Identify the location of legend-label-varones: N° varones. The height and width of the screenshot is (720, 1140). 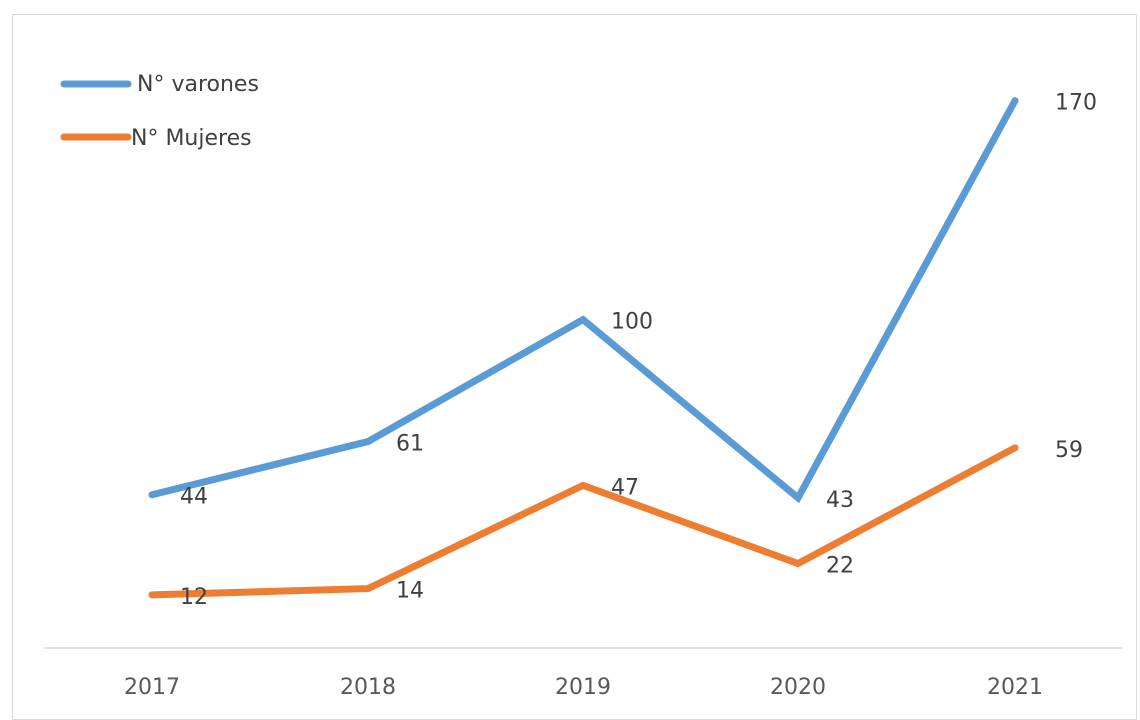
(198, 84).